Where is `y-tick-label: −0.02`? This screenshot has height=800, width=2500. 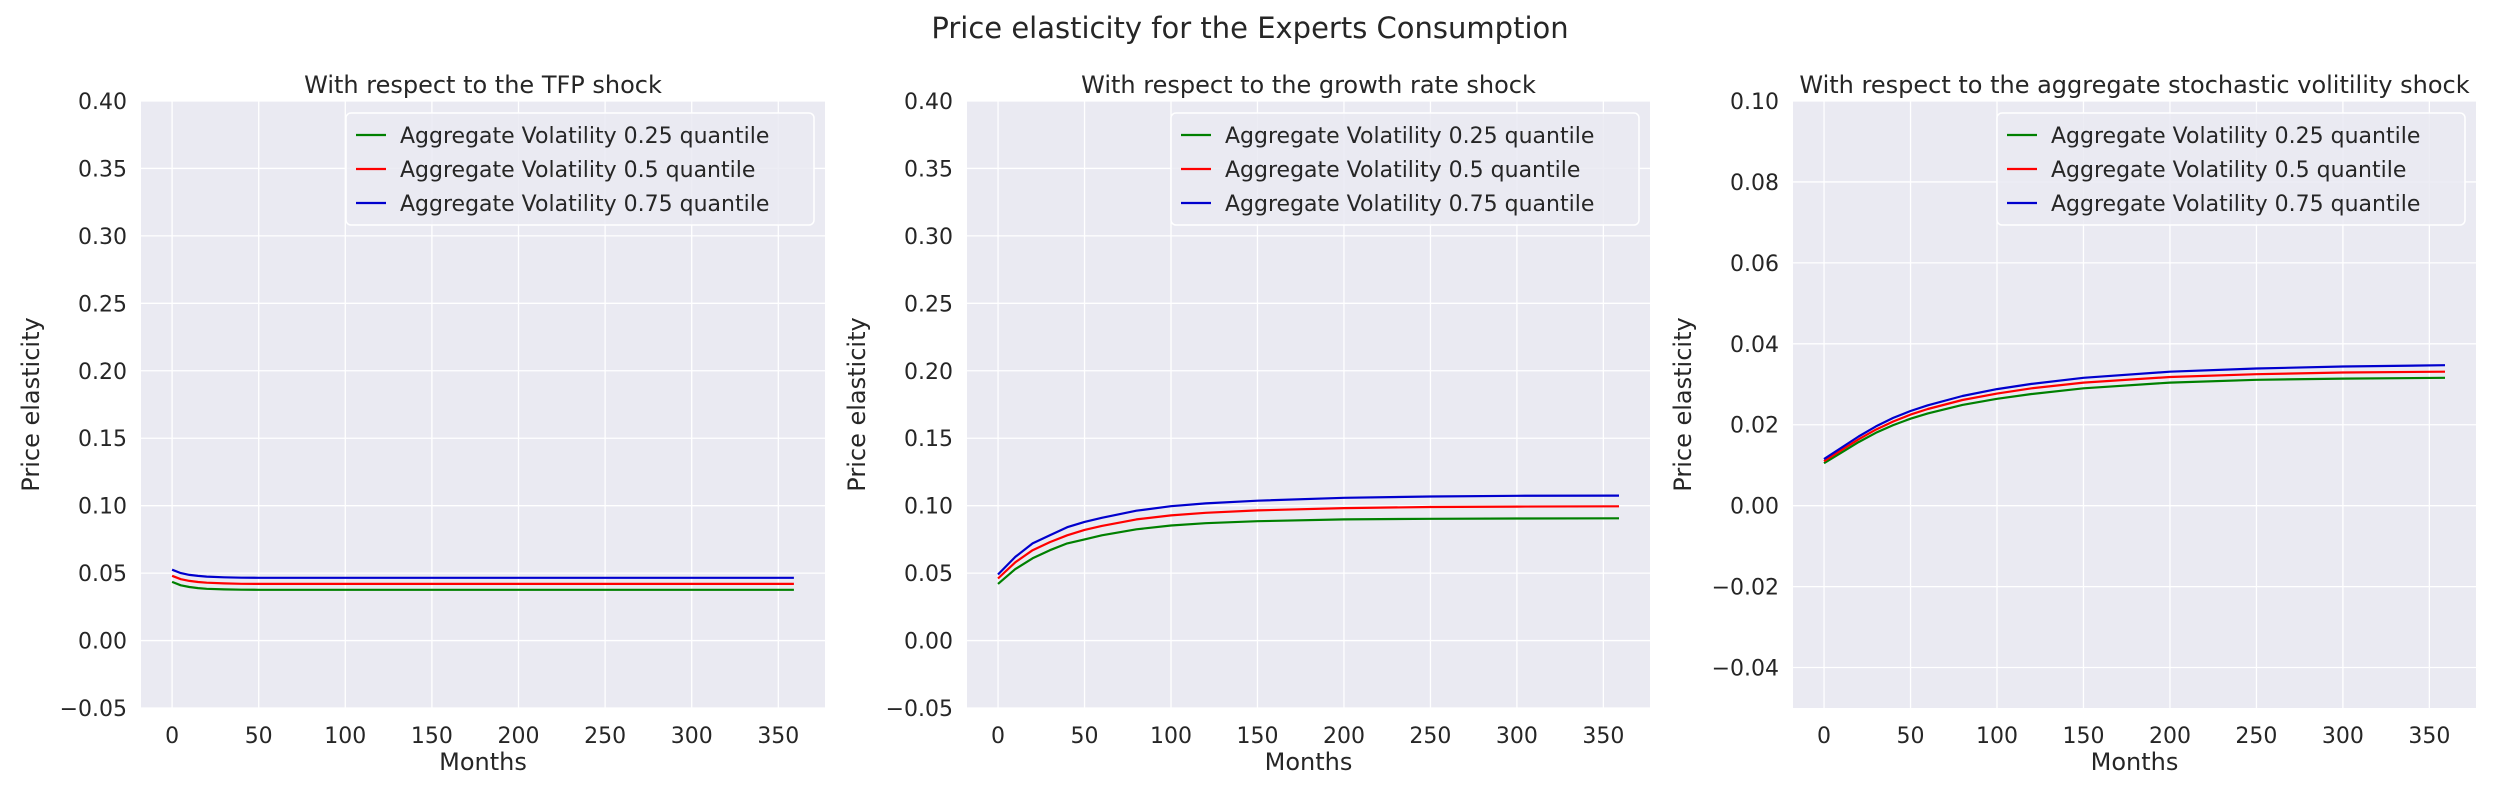 y-tick-label: −0.02 is located at coordinates (1745, 588).